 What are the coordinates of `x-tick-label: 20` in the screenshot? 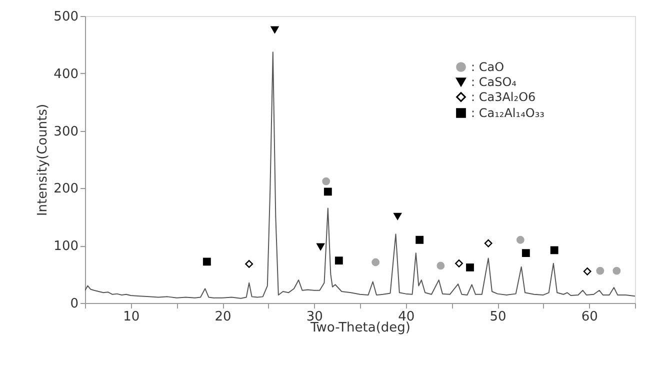 It's located at (223, 317).